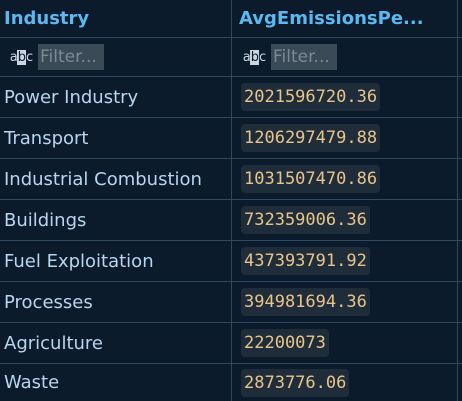 Image resolution: width=462 pixels, height=401 pixels. I want to click on industry-cell-text: Industrial Combustion, so click(103, 179).